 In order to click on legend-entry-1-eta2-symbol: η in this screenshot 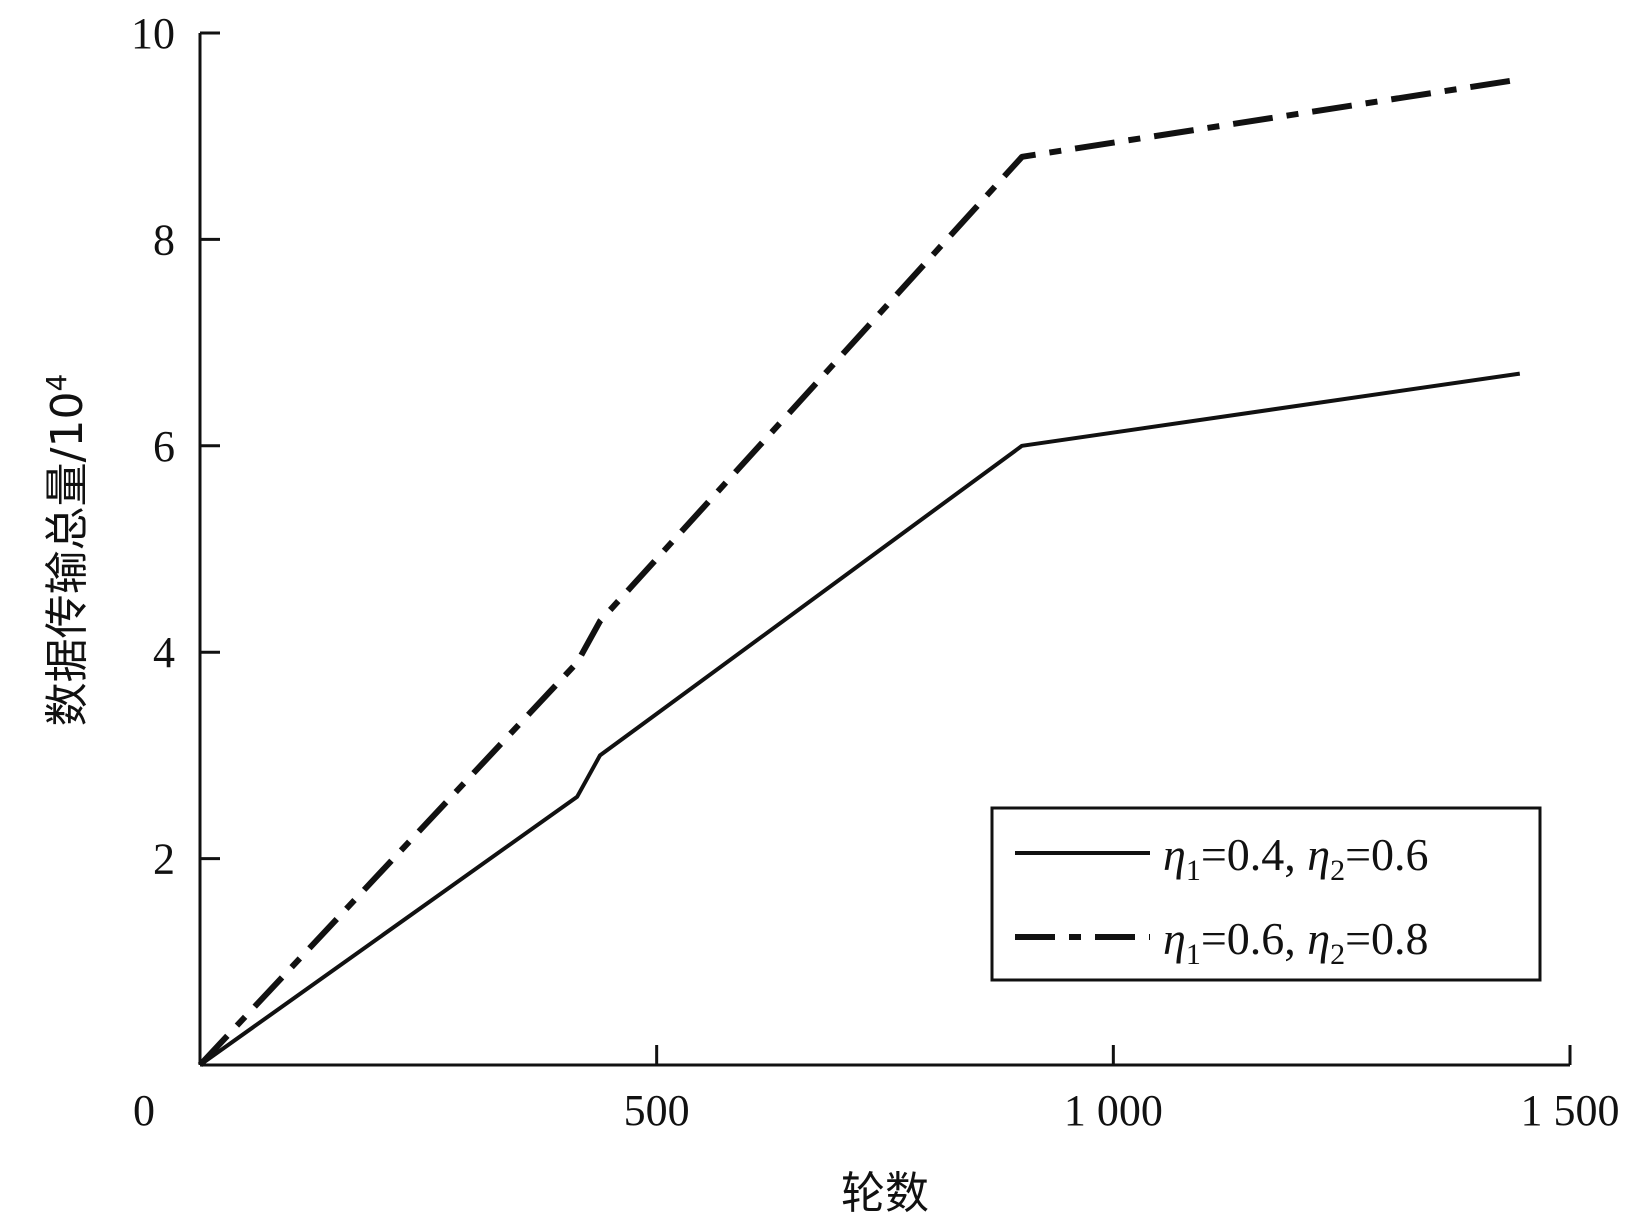, I will do `click(1318, 854)`.